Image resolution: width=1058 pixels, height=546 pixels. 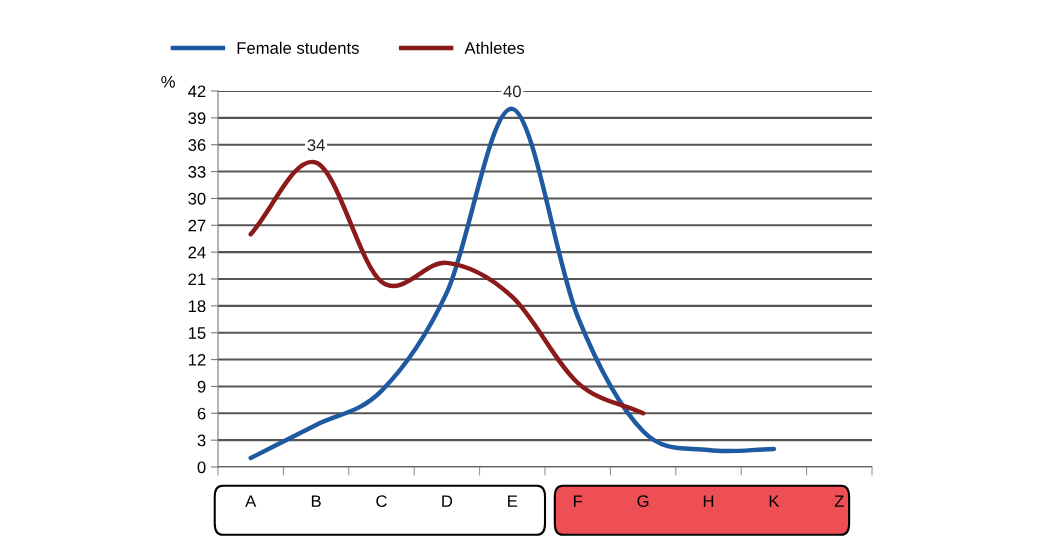 What do you see at coordinates (197, 225) in the screenshot?
I see `y-tick-label: 27` at bounding box center [197, 225].